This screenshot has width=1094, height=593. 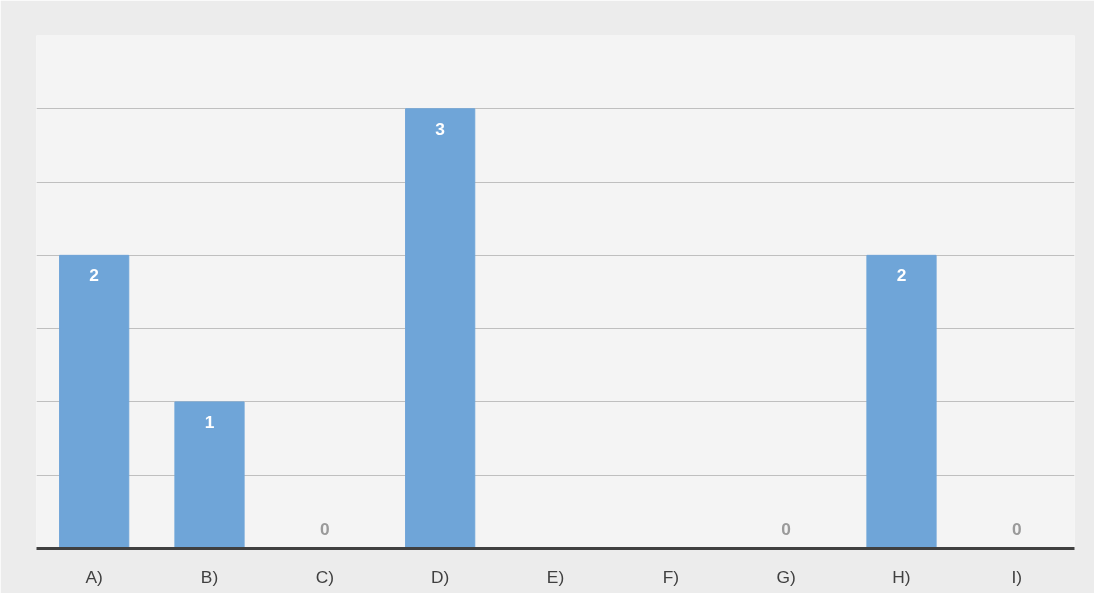 What do you see at coordinates (94, 576) in the screenshot?
I see `x-tick-label: A)` at bounding box center [94, 576].